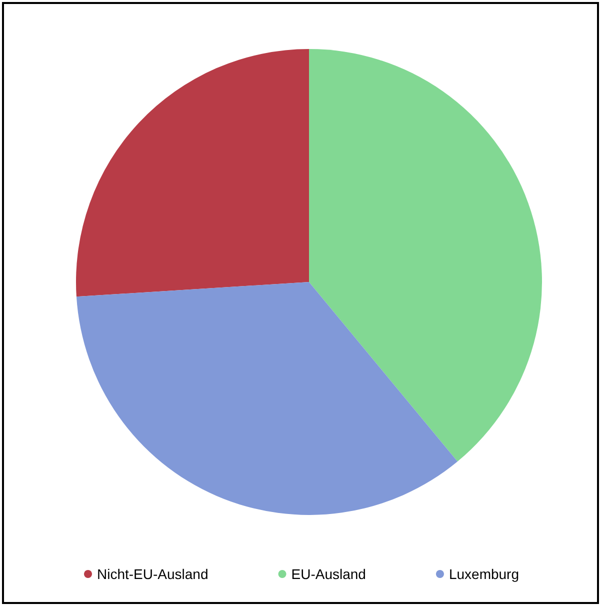  What do you see at coordinates (152, 574) in the screenshot?
I see `legend-label: Nicht-EU-Ausland` at bounding box center [152, 574].